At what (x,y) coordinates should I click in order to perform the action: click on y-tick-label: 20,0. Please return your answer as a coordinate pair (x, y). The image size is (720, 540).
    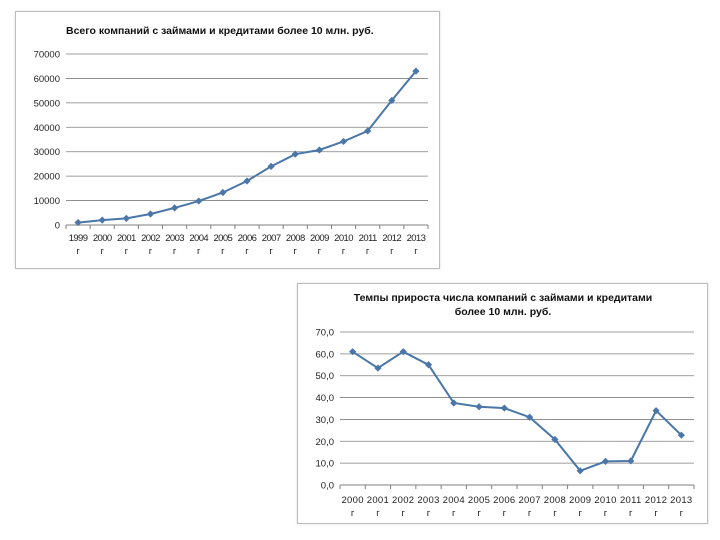
    Looking at the image, I should click on (325, 442).